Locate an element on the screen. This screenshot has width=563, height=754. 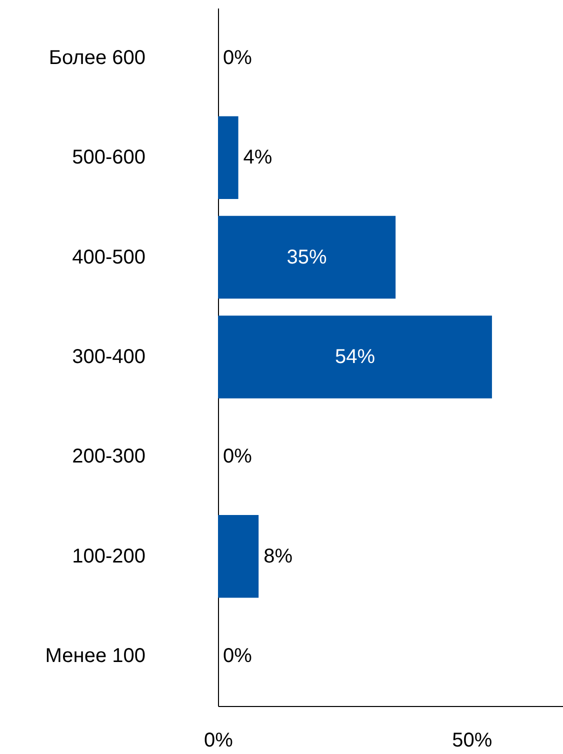
y-tick-label: Более 600 is located at coordinates (97, 57).